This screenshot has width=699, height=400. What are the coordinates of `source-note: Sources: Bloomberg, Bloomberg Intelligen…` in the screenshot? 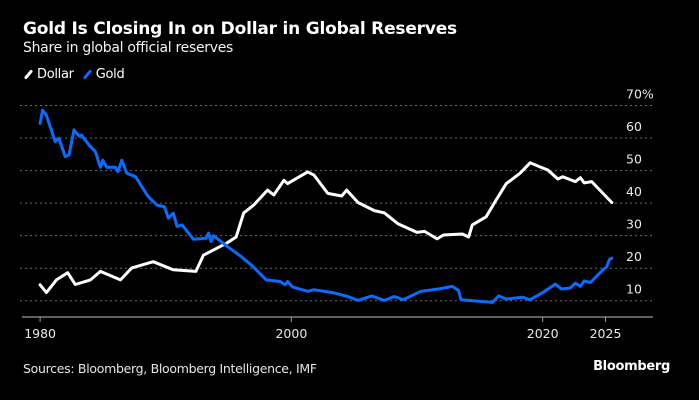 It's located at (170, 368).